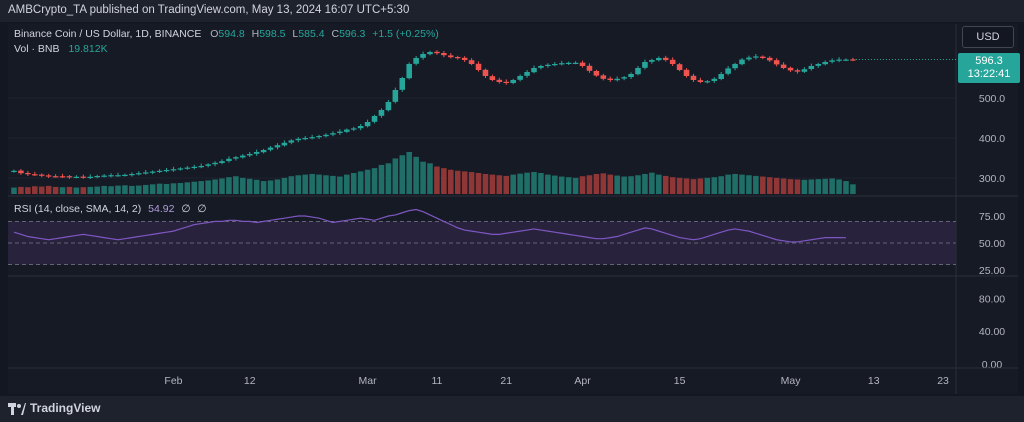 The width and height of the screenshot is (1024, 422). I want to click on rsi-value: 54.92, so click(161, 209).